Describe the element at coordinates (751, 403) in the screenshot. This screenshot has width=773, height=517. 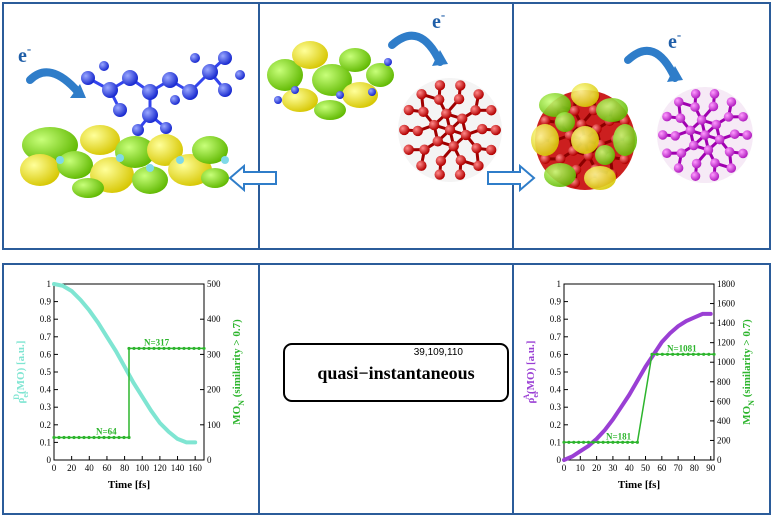
I see `y-right-subscript: N` at that location.